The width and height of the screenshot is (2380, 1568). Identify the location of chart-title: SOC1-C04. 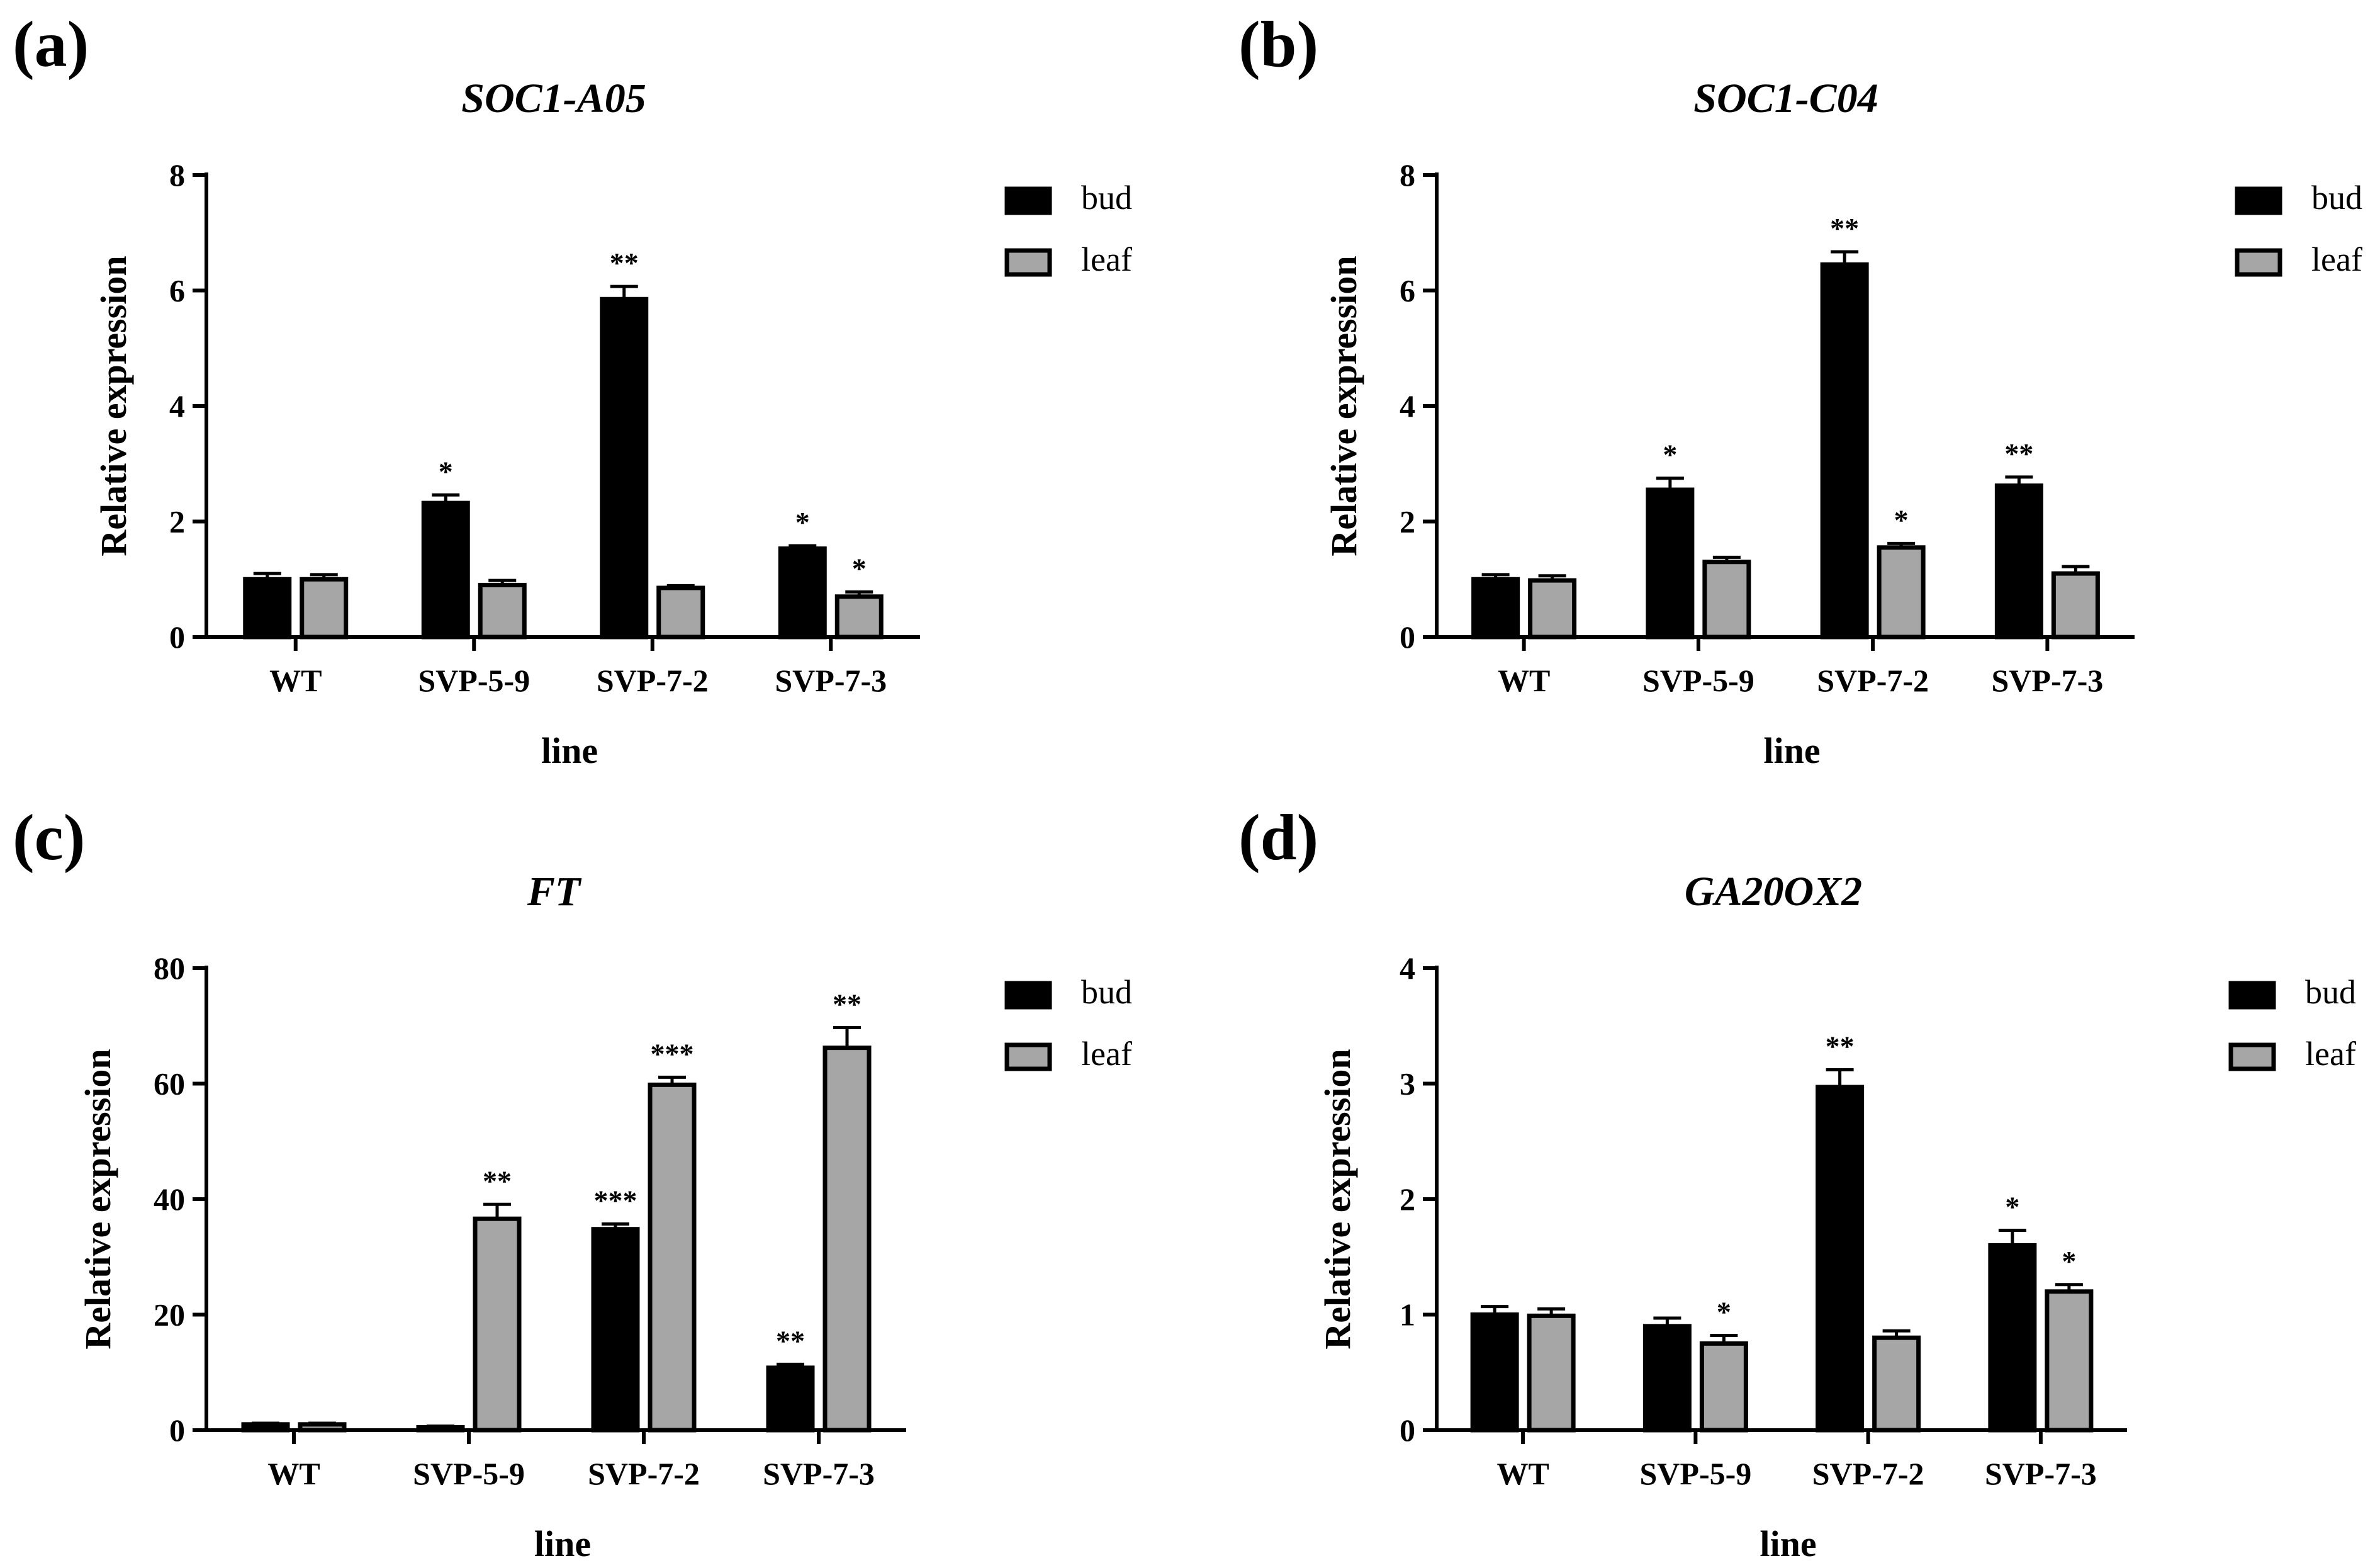
(1785, 98).